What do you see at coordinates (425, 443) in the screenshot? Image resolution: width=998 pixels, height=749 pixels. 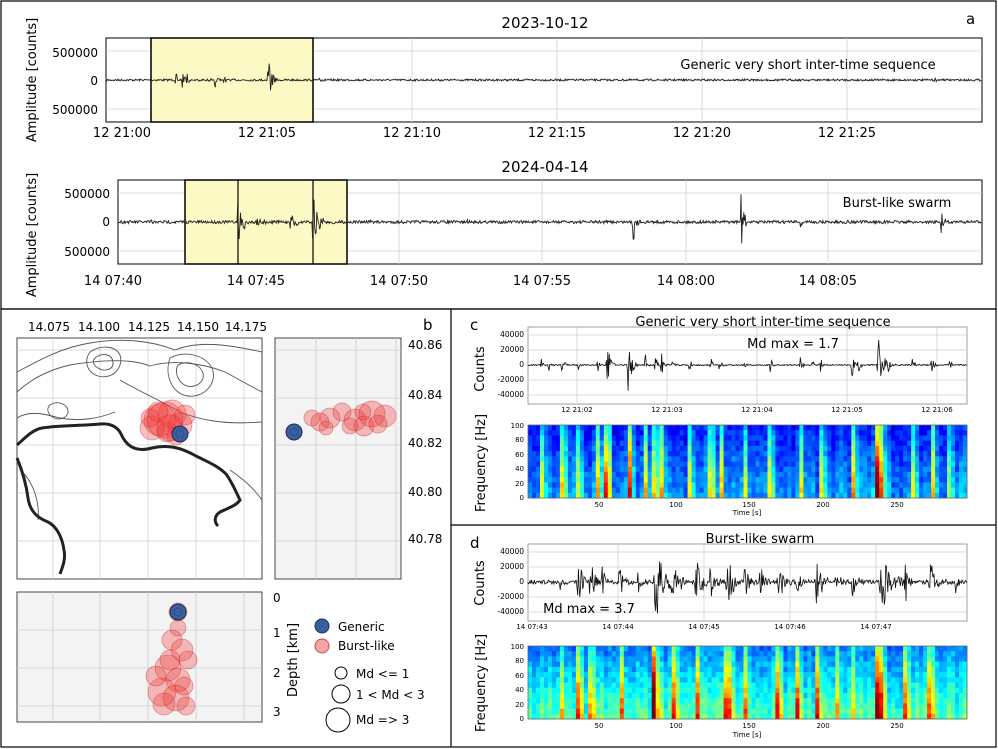 I see `y-tick-label: 40.82` at bounding box center [425, 443].